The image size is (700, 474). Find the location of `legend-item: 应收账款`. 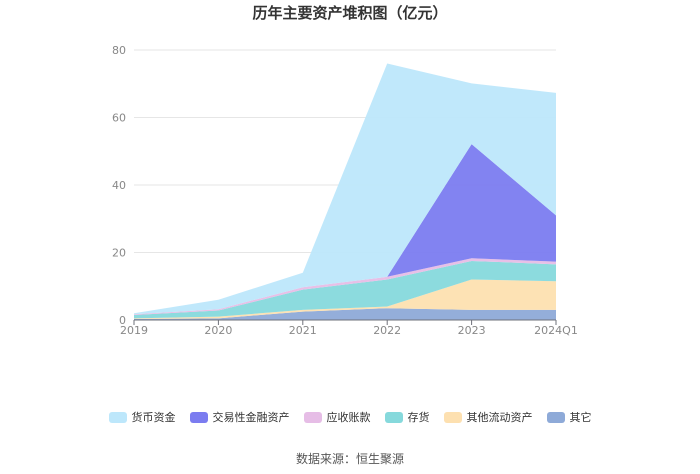

legend-item: 应收账款 is located at coordinates (337, 417).